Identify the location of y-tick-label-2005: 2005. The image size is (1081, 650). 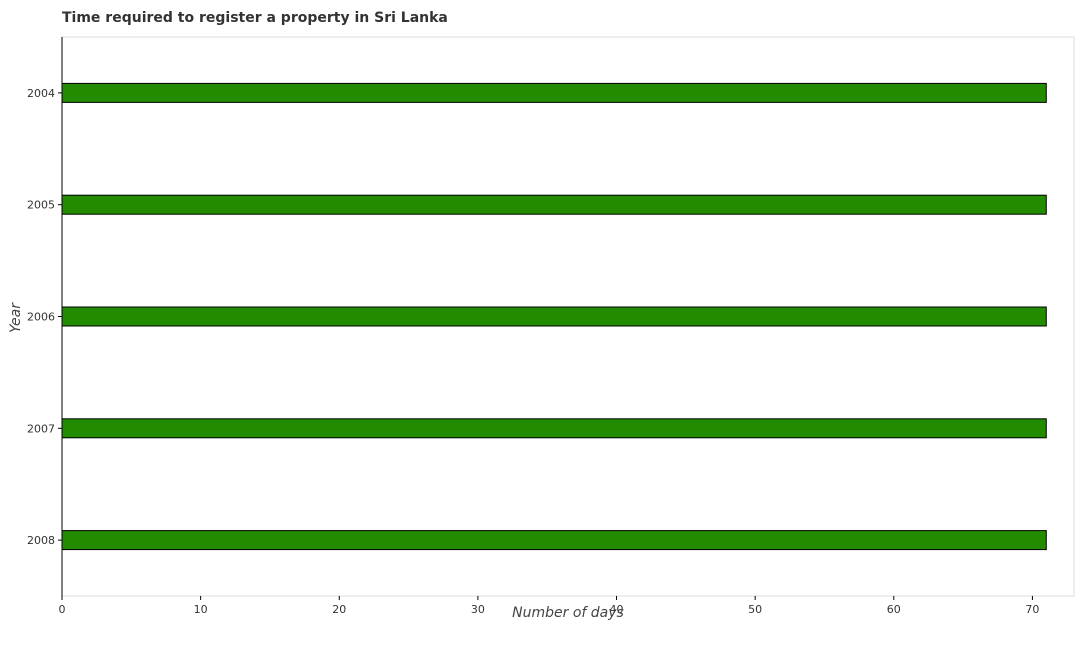
(41, 205).